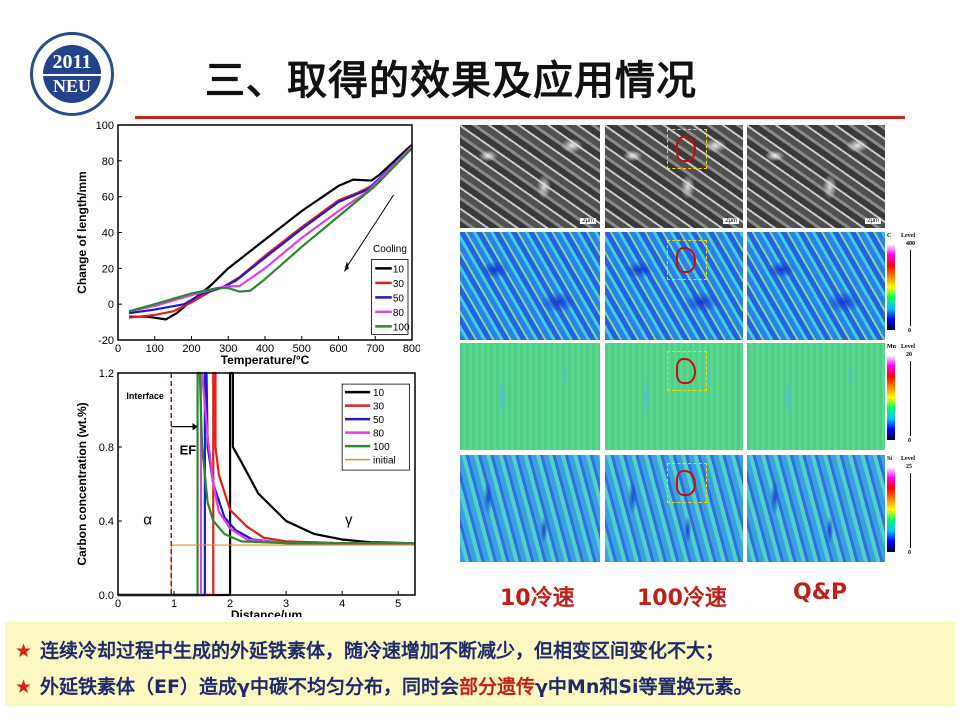  Describe the element at coordinates (909, 355) in the screenshot. I see `level-max: 20` at that location.